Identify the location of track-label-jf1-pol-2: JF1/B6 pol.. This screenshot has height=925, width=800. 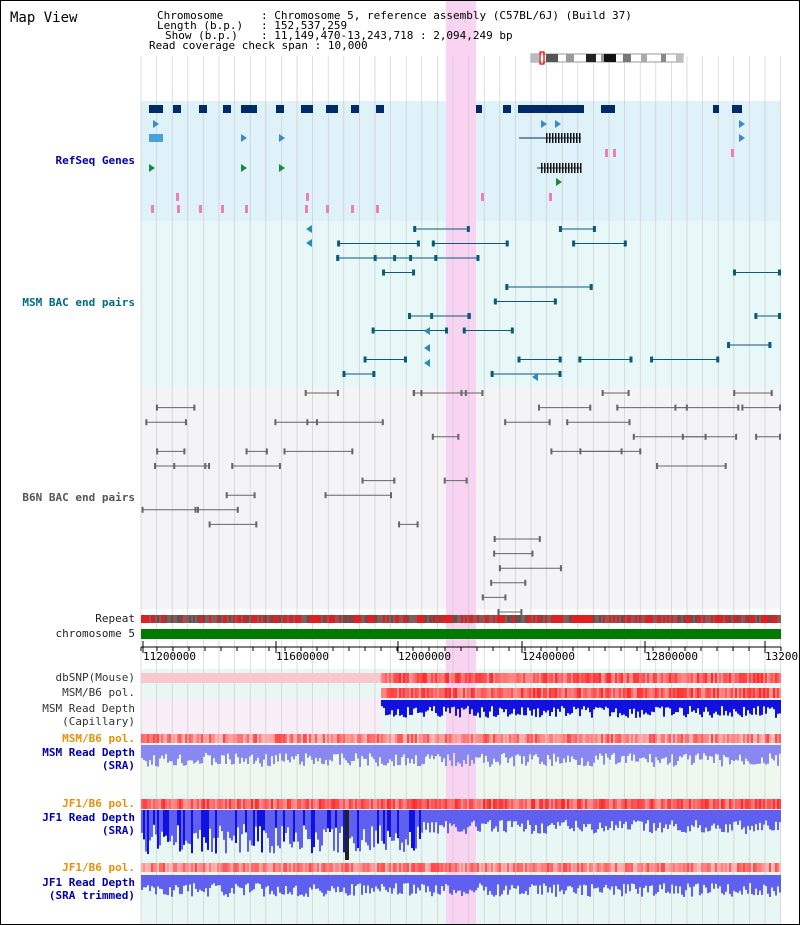
(98, 867).